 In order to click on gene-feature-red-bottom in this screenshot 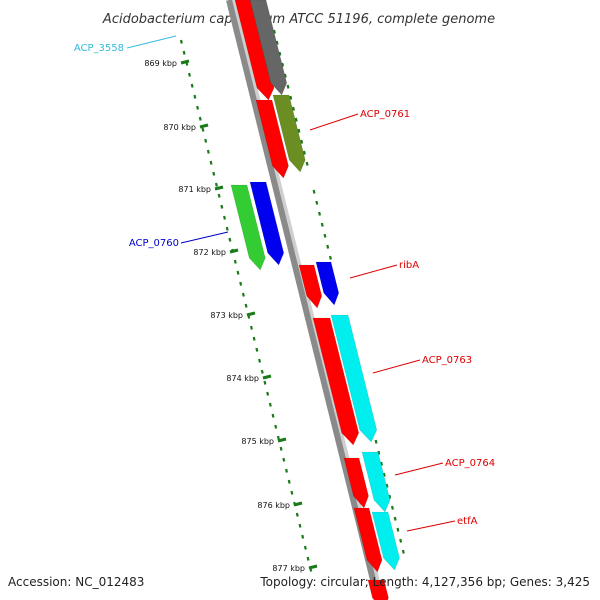, I will do `click(378, 589)`.